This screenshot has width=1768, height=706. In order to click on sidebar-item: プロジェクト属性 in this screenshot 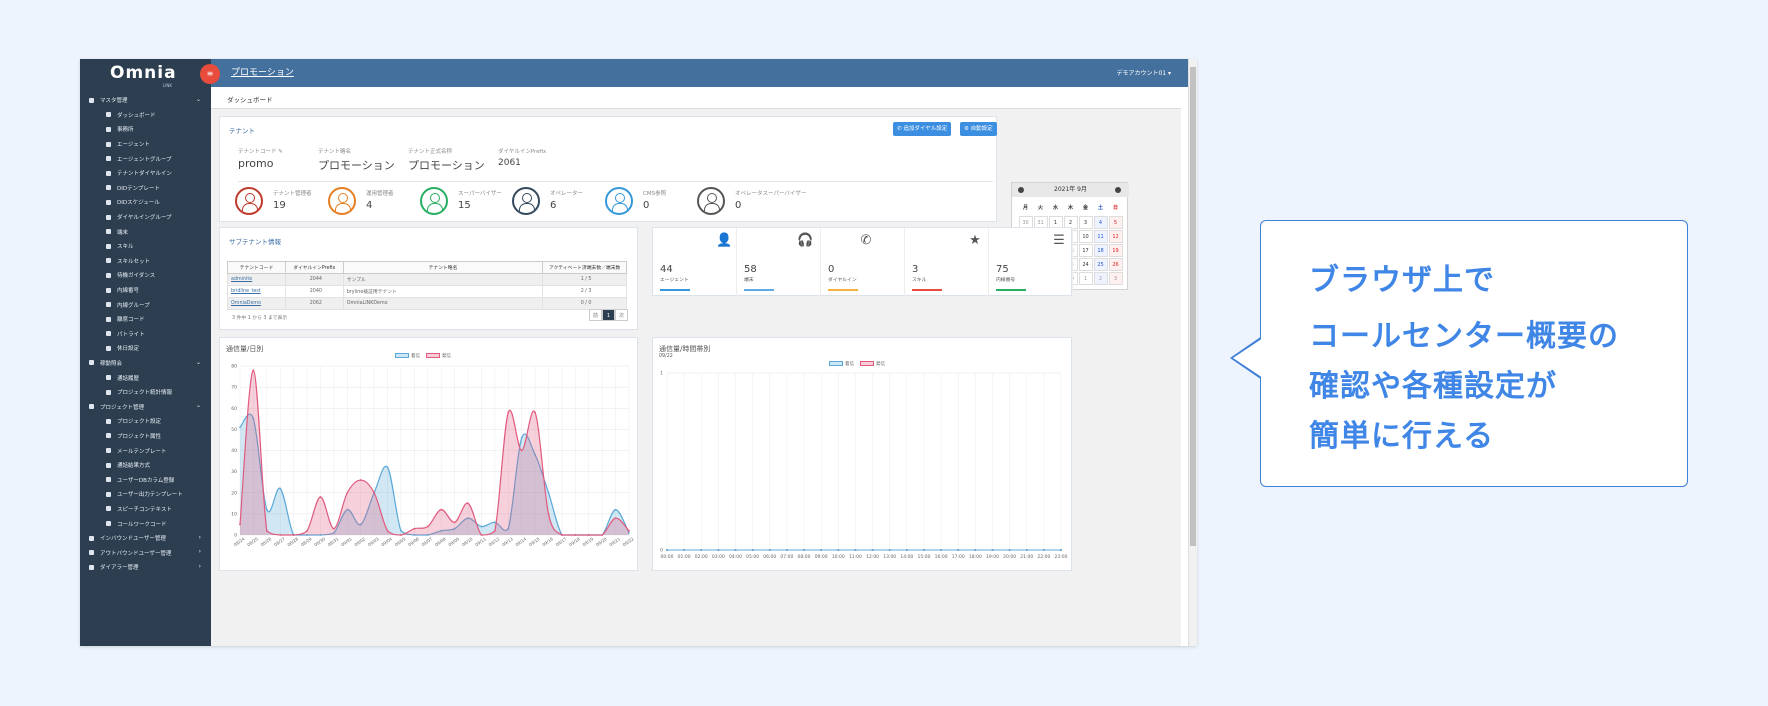, I will do `click(145, 436)`.